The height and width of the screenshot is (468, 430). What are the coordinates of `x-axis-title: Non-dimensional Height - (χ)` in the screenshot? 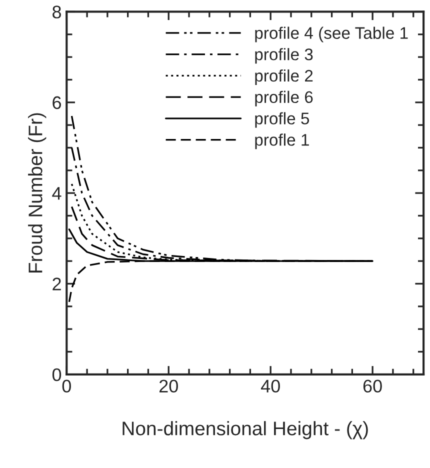 It's located at (245, 430).